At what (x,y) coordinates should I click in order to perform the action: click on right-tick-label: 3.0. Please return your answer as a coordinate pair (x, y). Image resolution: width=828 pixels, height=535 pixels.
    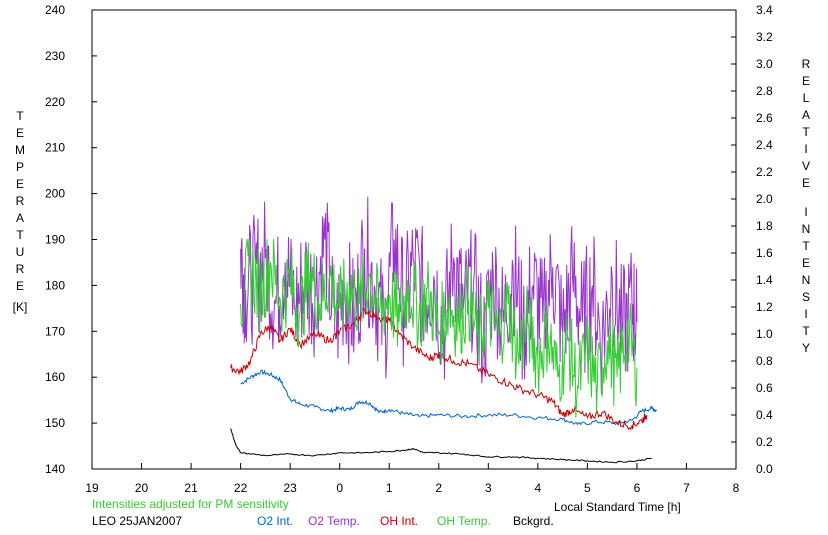
    Looking at the image, I should click on (764, 64).